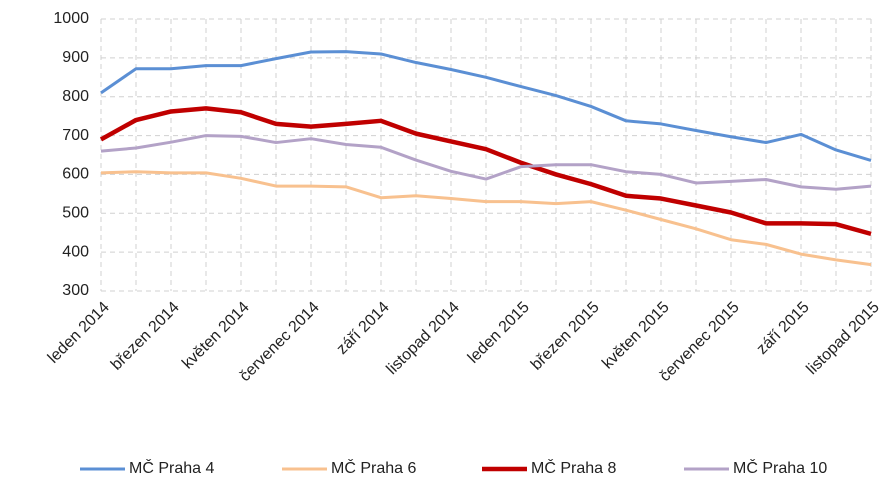  I want to click on x-tick-label: leden 2014, so click(79, 333).